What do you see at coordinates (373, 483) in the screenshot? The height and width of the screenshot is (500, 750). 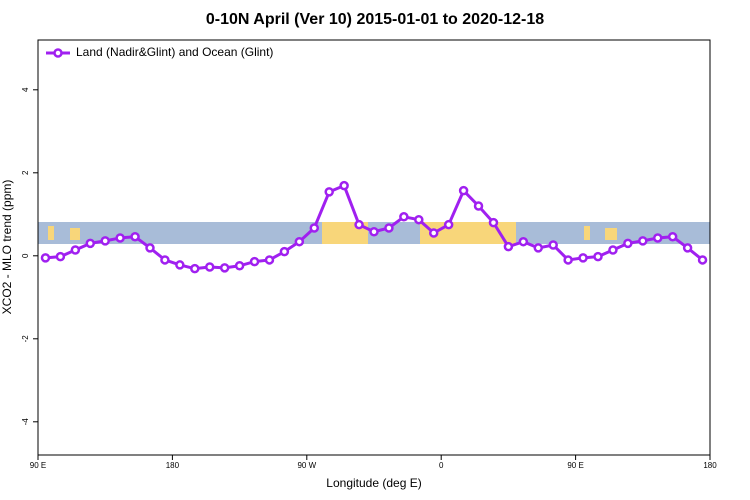 I see `x-axis-label: Longitude (deg E)` at bounding box center [373, 483].